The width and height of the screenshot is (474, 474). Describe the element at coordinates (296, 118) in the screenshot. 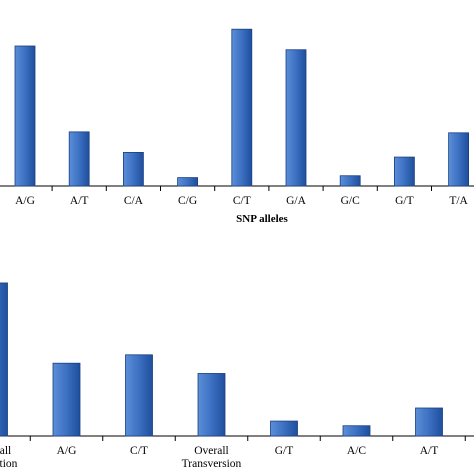

I see `bar-g-a` at that location.